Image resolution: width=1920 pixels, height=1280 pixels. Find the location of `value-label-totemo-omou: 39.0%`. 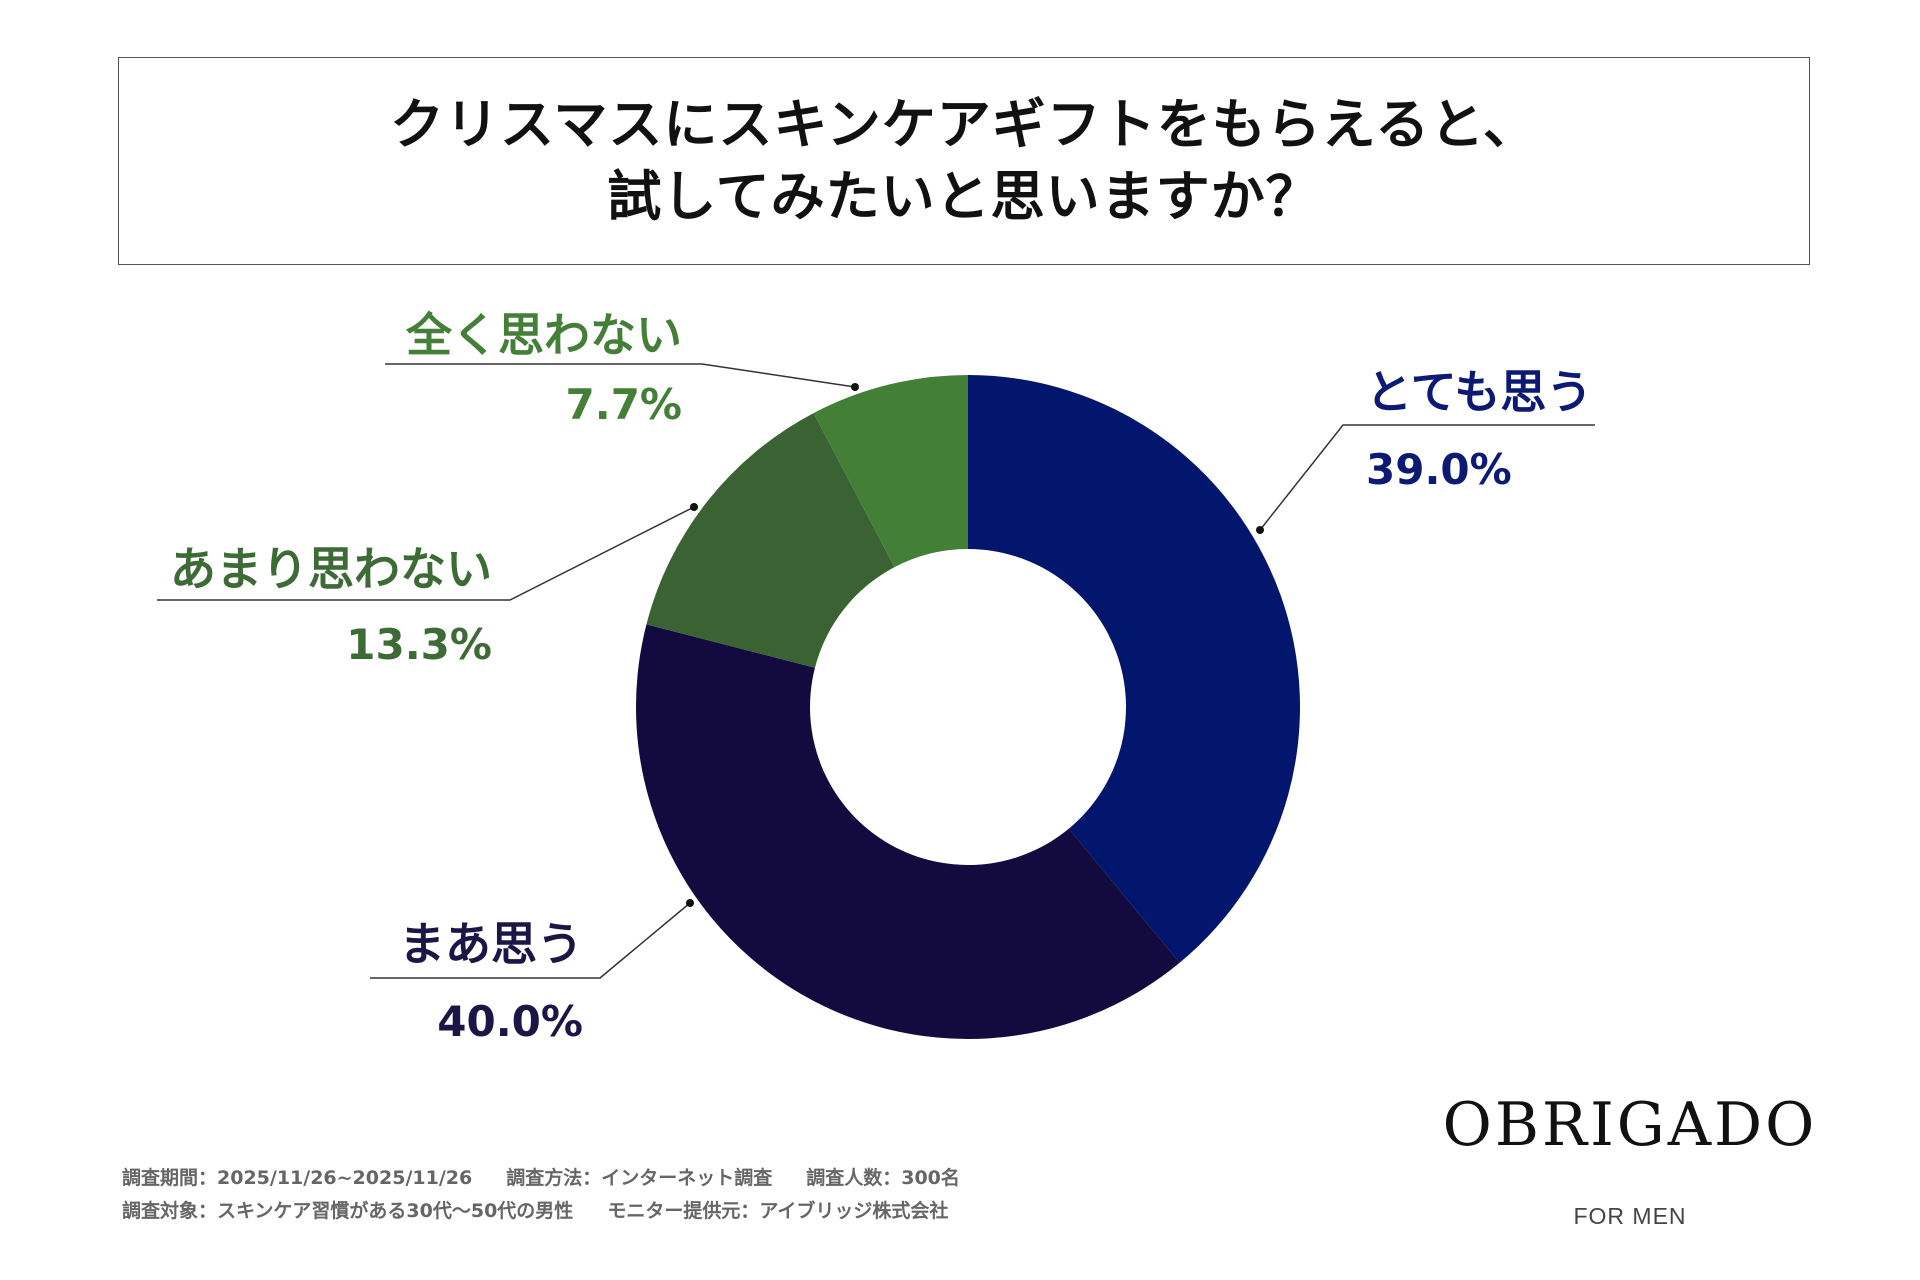

value-label-totemo-omou: 39.0% is located at coordinates (1439, 469).